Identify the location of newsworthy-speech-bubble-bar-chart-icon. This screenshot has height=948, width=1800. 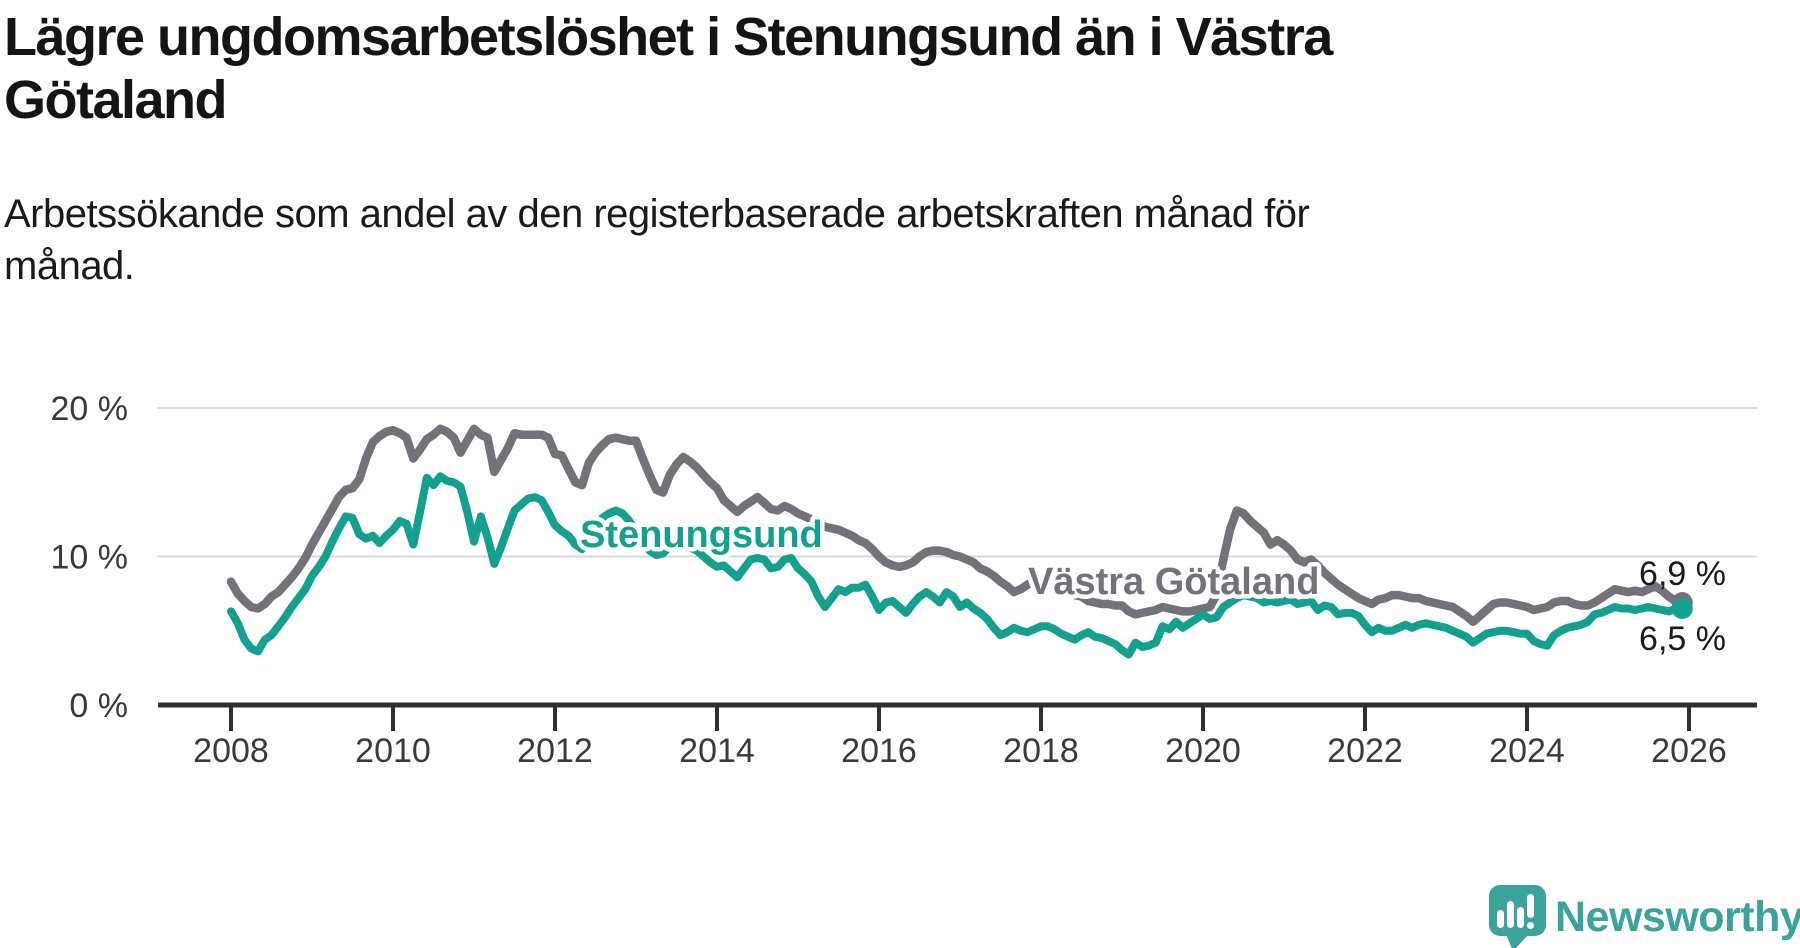
(1517, 916).